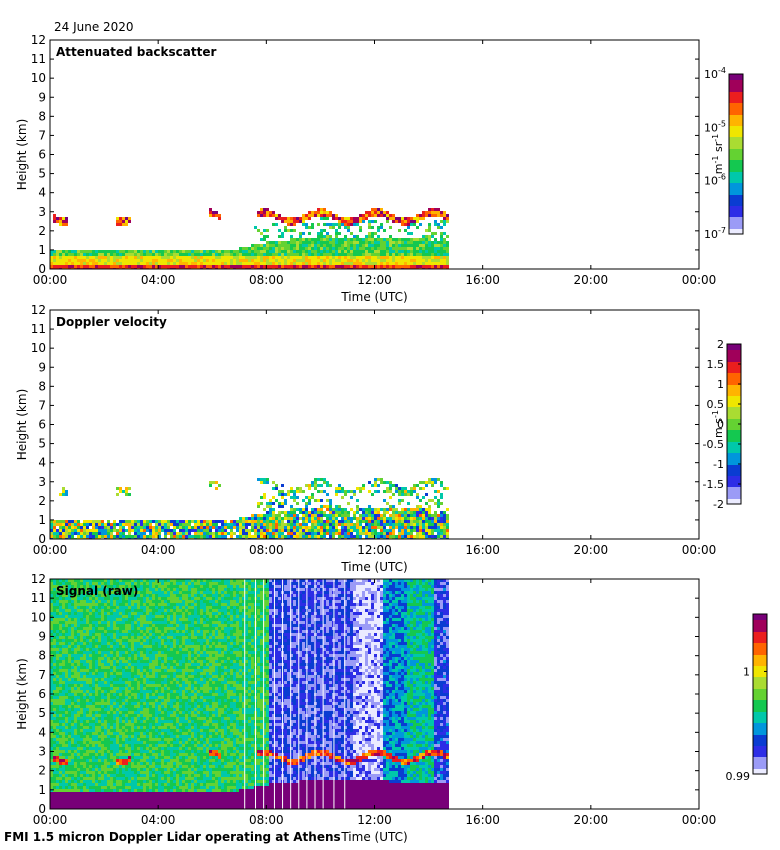 This screenshot has height=850, width=780. What do you see at coordinates (716, 404) in the screenshot?
I see `colorbar-tick-label: 0.5` at bounding box center [716, 404].